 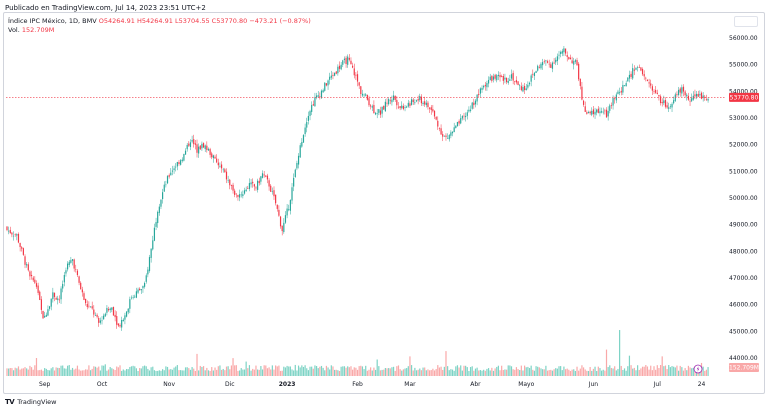 What do you see at coordinates (698, 369) in the screenshot?
I see `lightning-icon` at bounding box center [698, 369].